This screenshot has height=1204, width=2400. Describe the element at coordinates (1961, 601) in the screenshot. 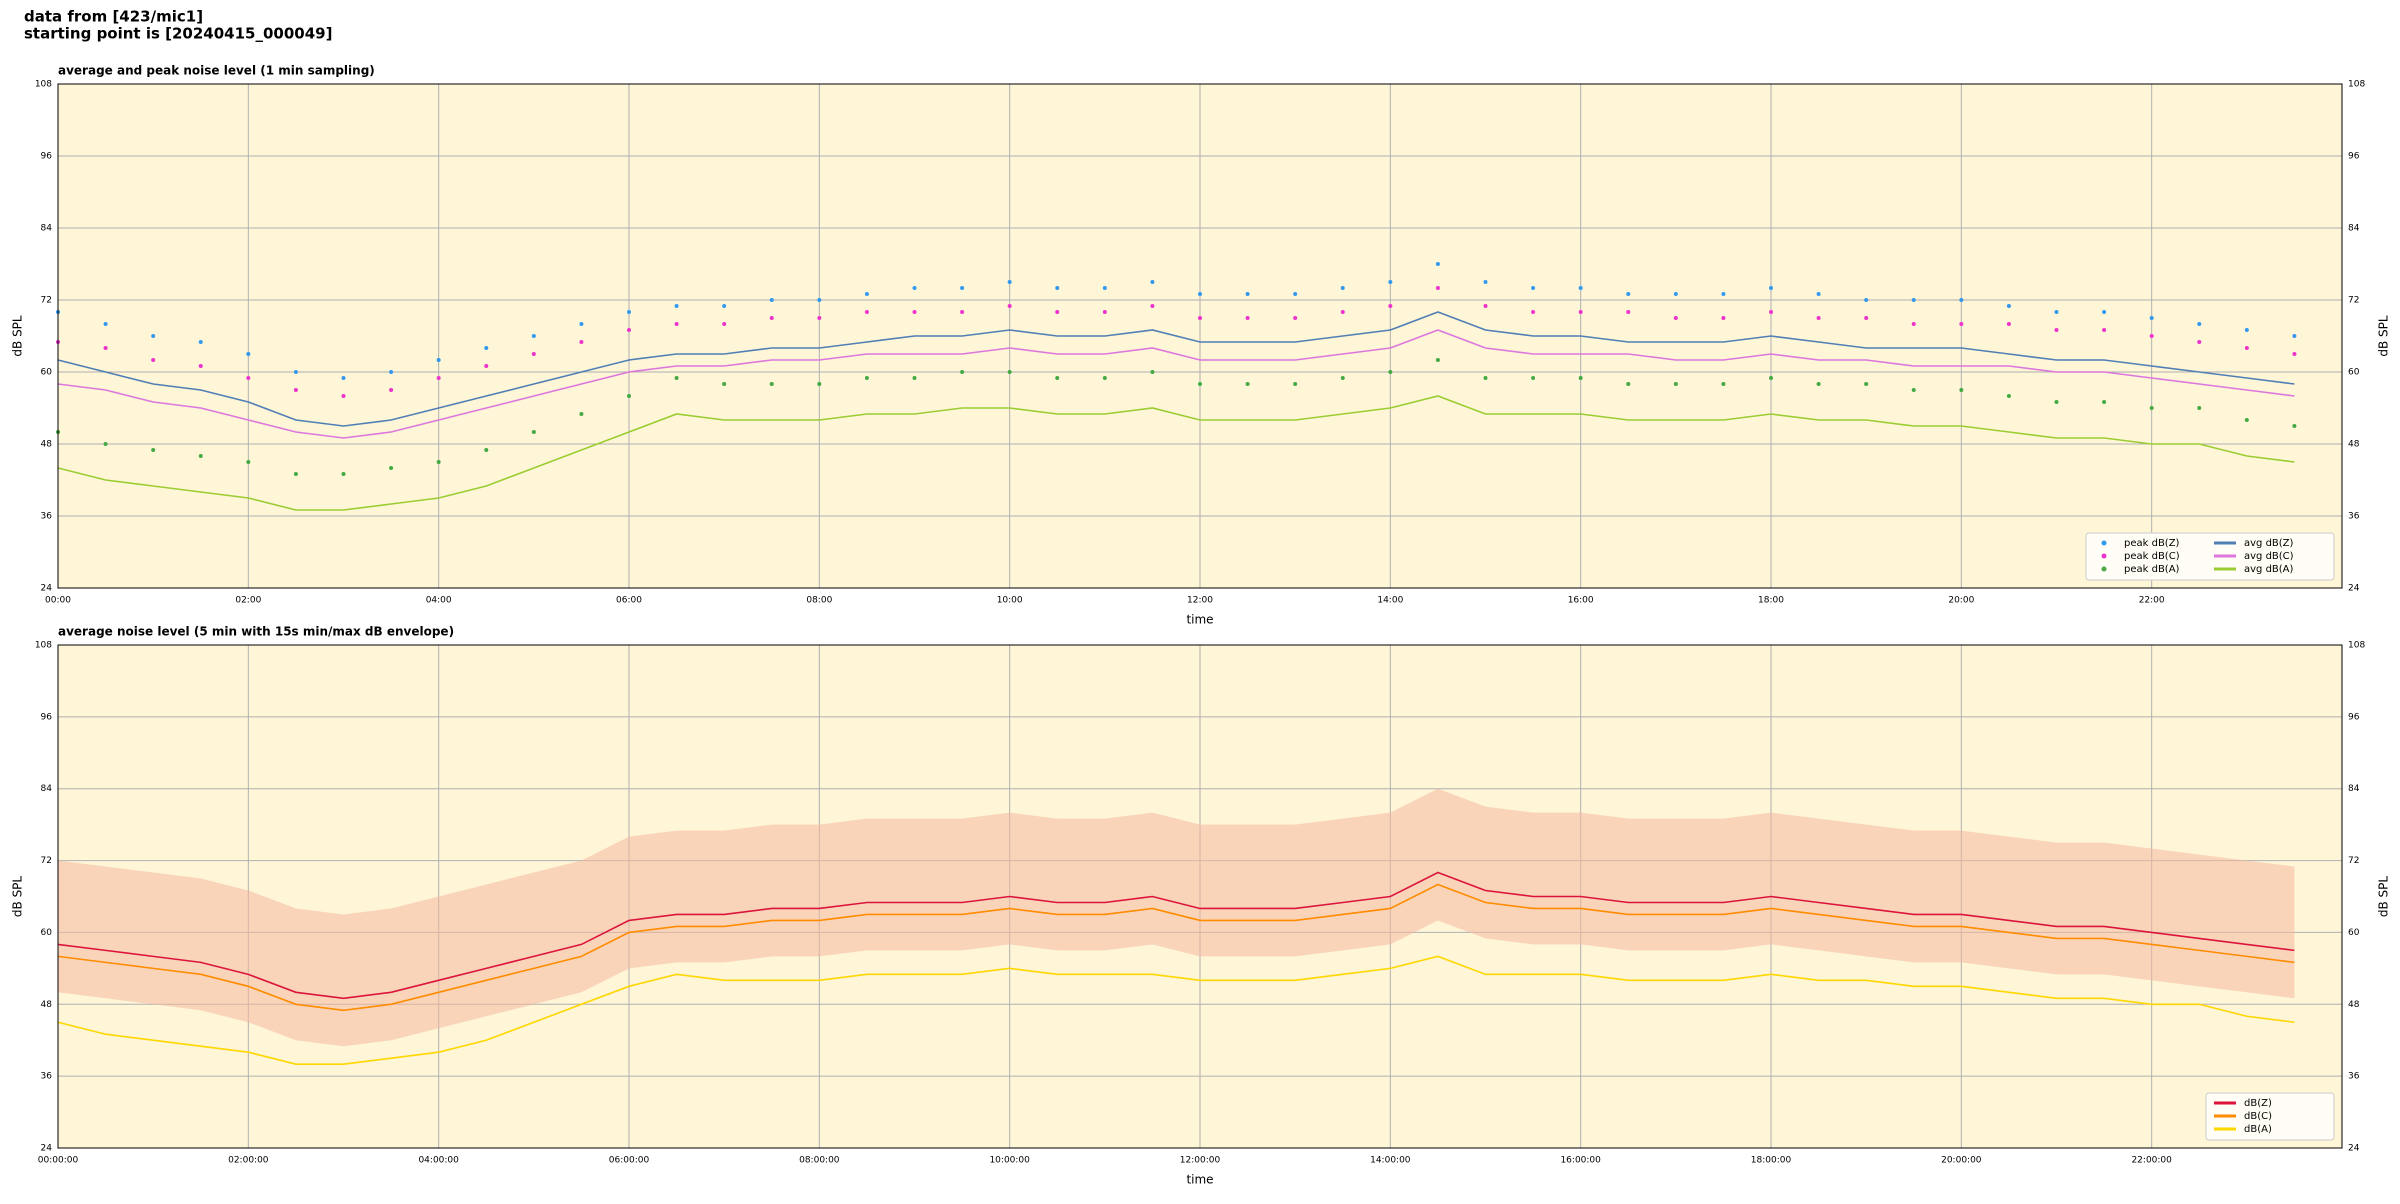

I see `x-tick-label: 20:00` at that location.